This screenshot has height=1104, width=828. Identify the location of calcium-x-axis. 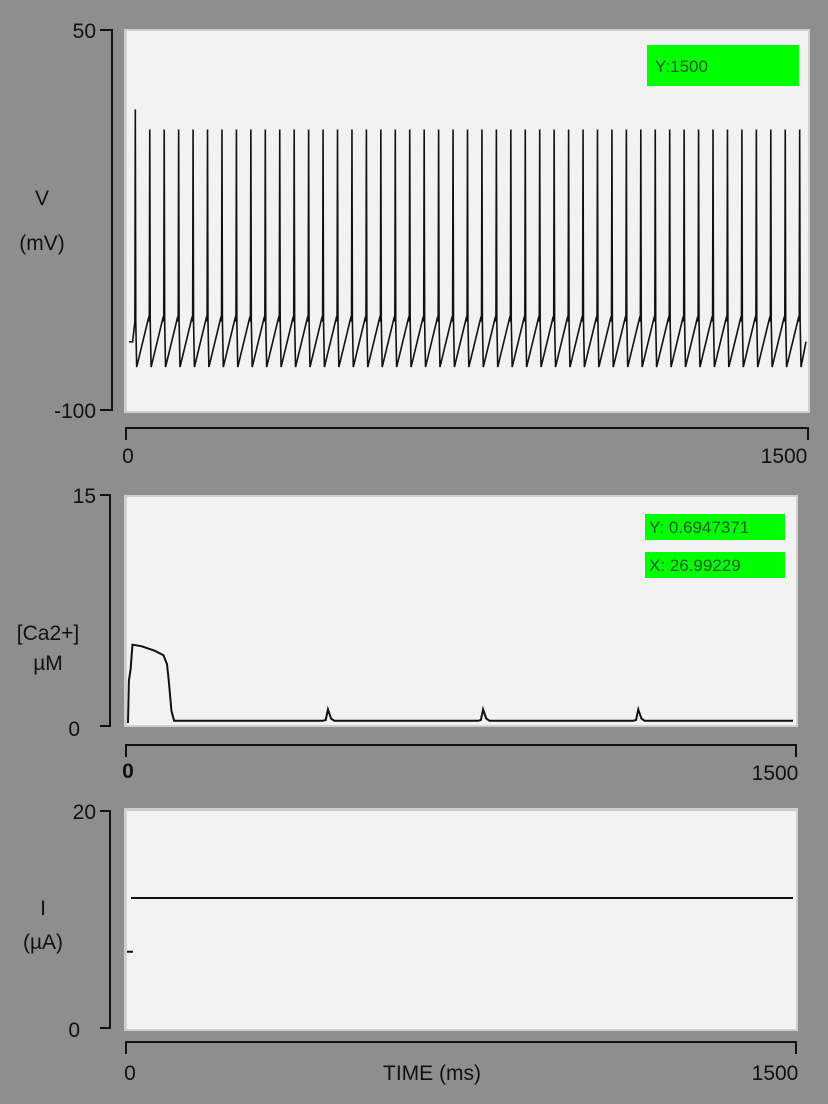
(461, 750).